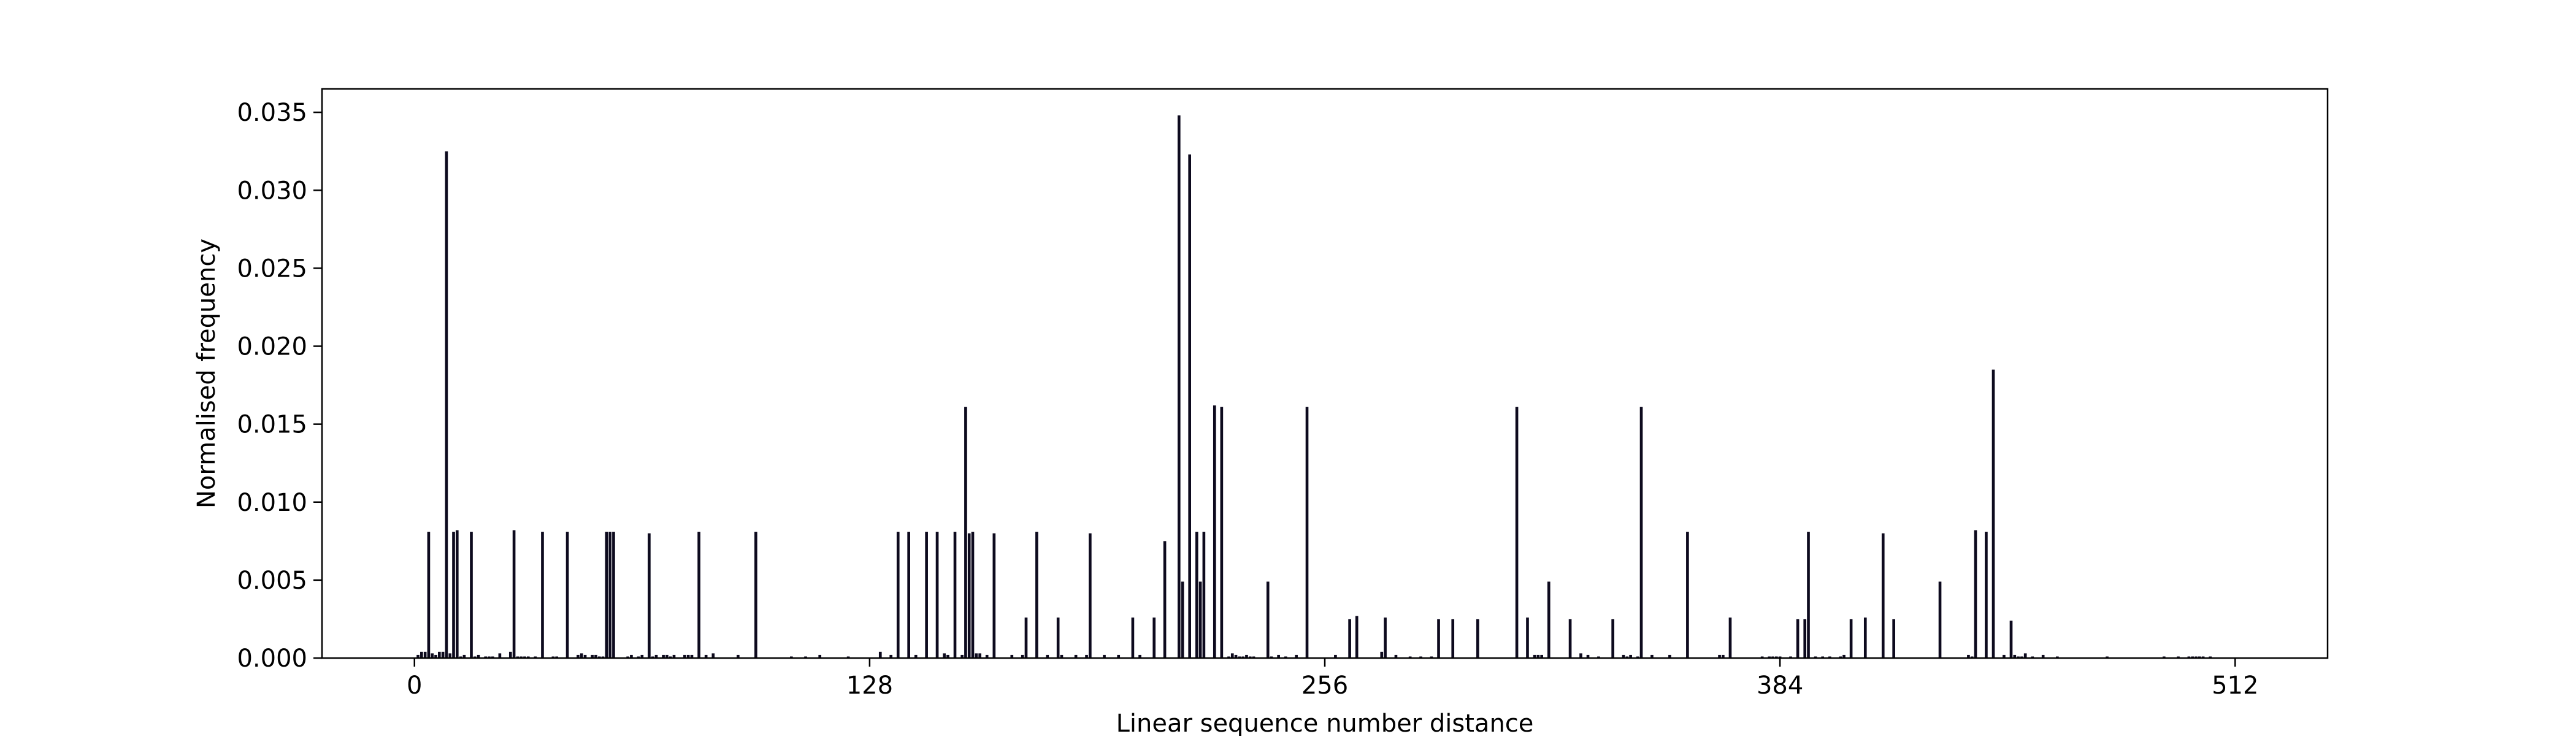 The image size is (2576, 739). I want to click on y-tick-label: 0.035, so click(272, 113).